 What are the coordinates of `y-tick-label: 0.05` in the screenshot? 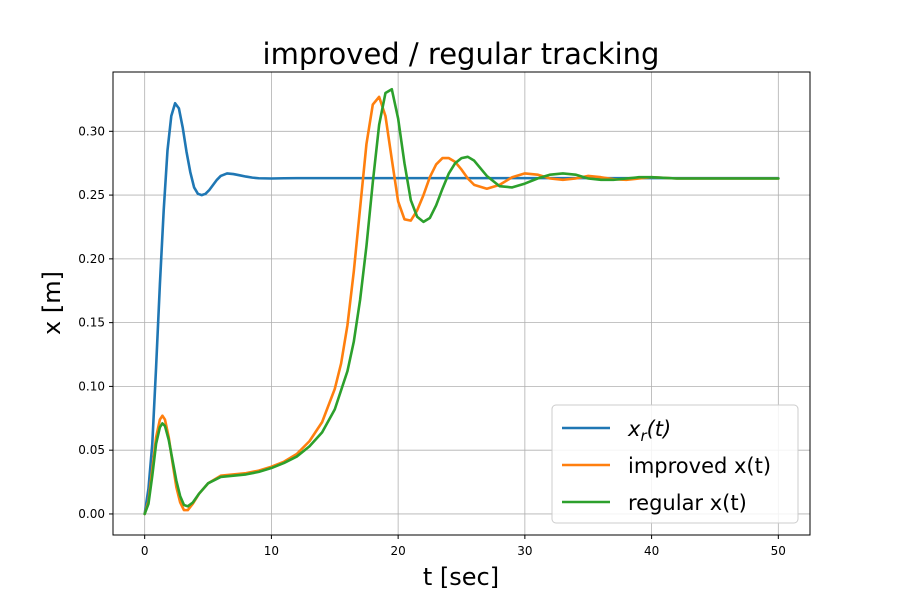 It's located at (91, 450).